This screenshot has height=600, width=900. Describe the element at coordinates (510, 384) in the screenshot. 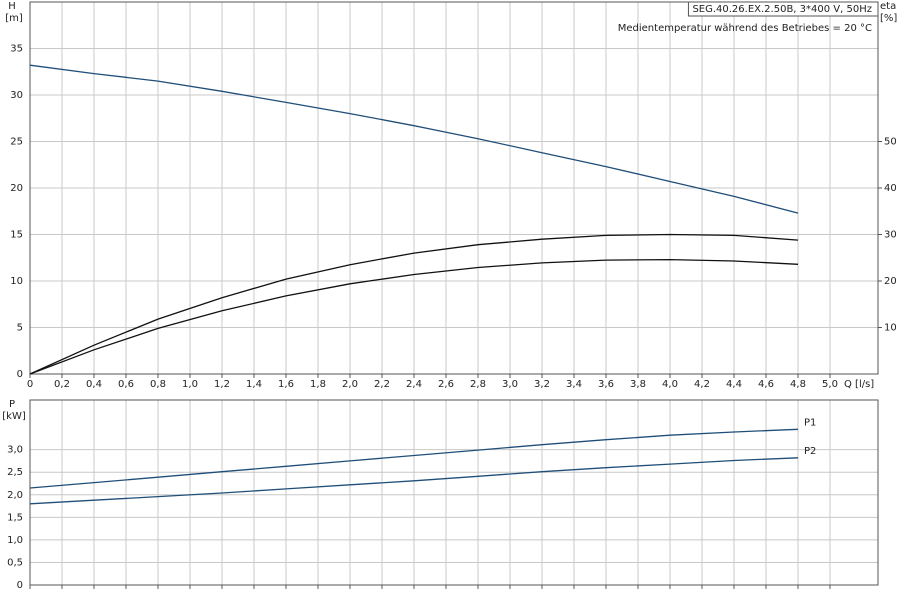

I see `x-tick-label: 3,0` at that location.